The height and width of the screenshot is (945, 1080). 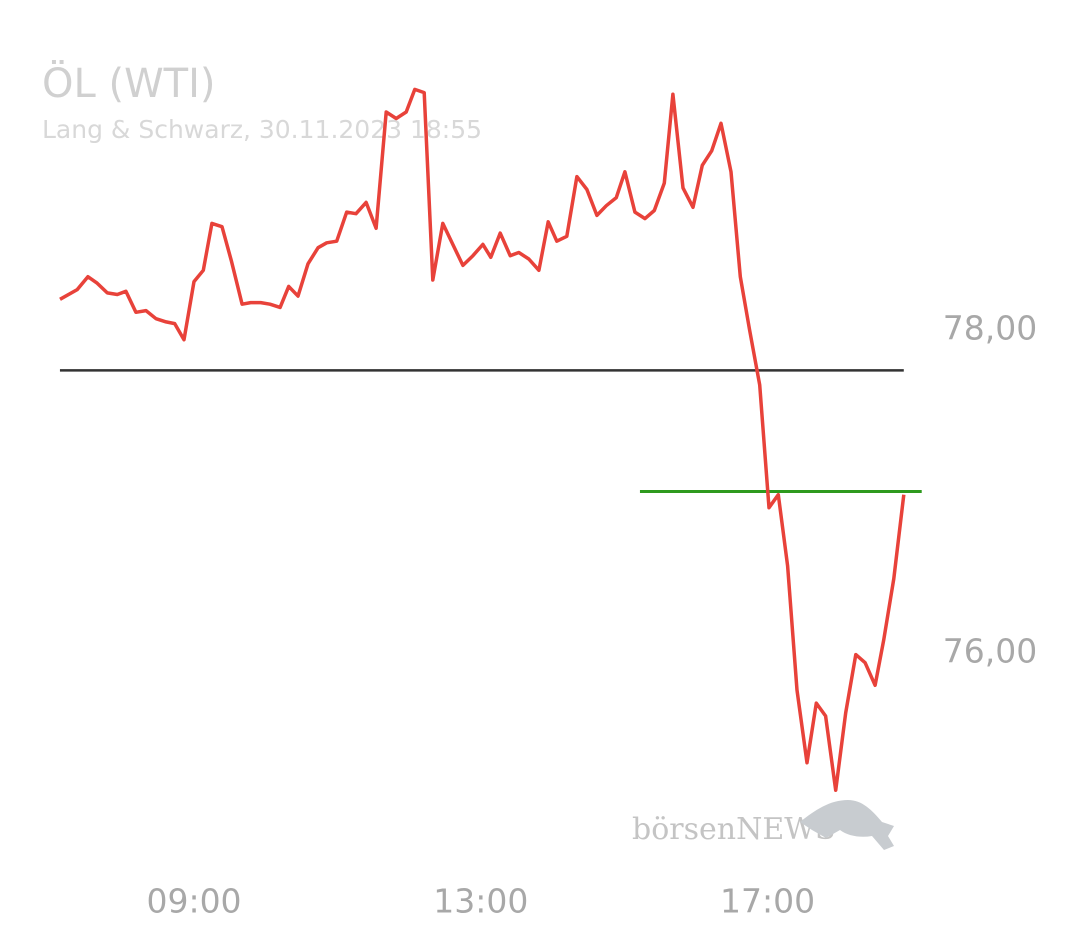 What do you see at coordinates (990, 651) in the screenshot?
I see `y-tick-label: 76,00` at bounding box center [990, 651].